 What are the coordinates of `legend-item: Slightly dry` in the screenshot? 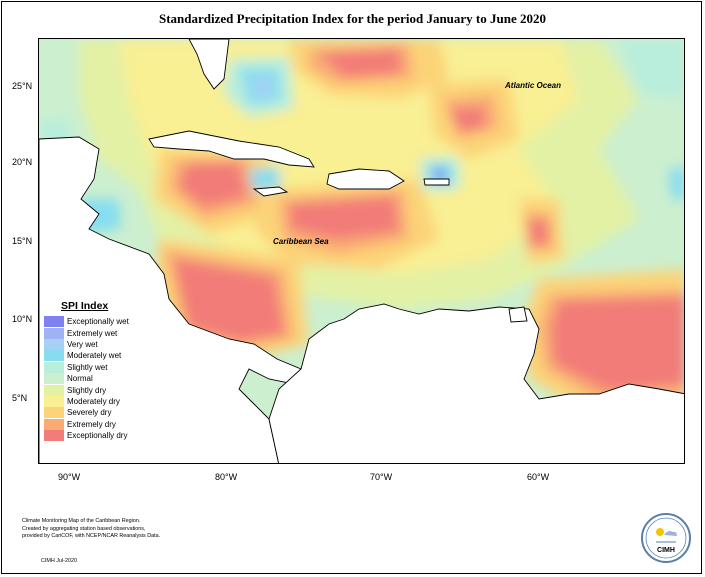 It's located at (103, 390).